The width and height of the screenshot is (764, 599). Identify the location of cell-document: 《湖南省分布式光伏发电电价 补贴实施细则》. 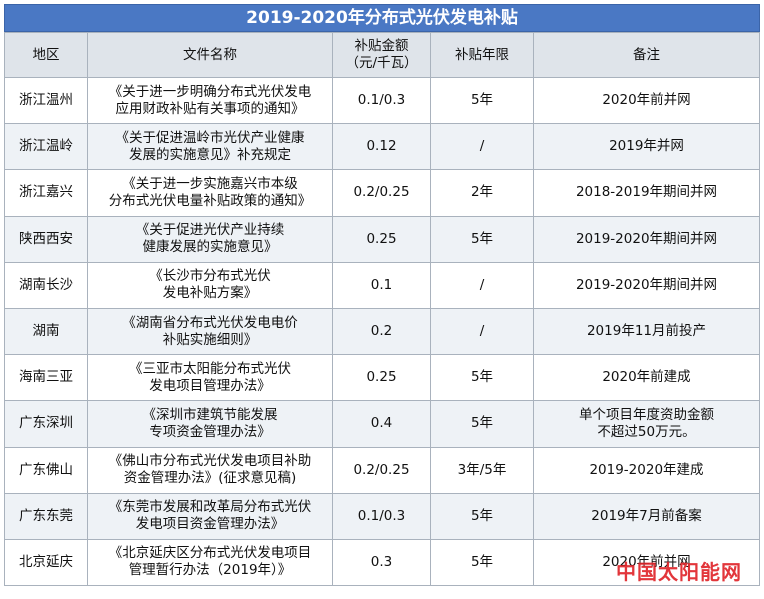
(210, 331).